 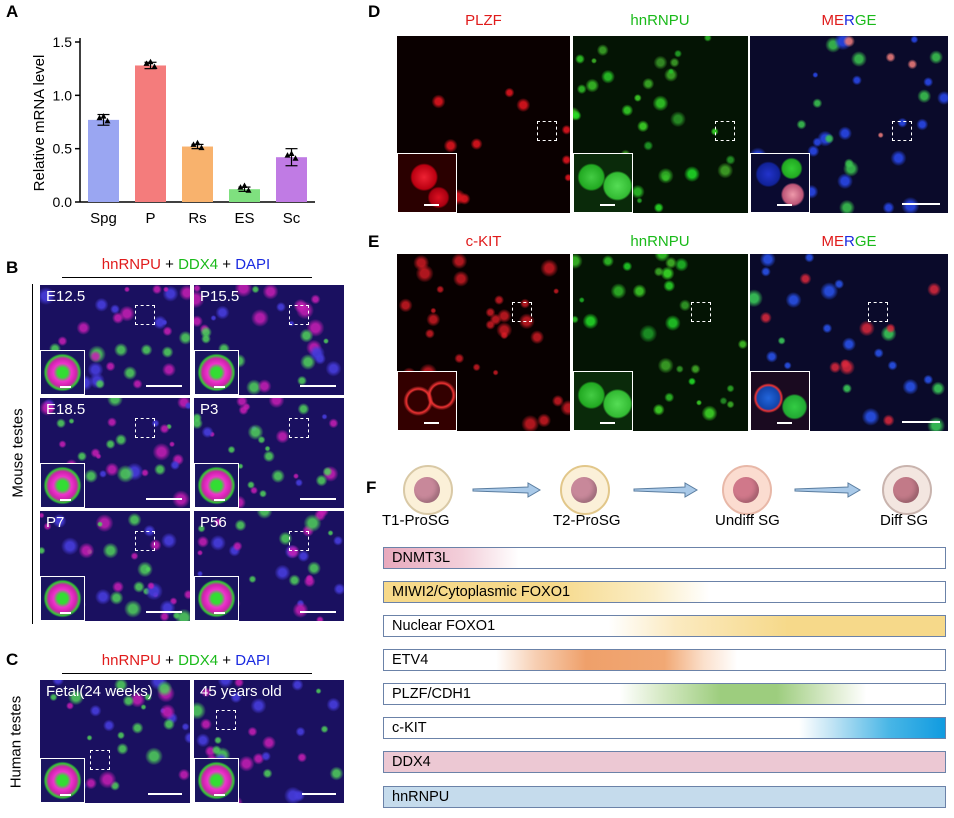 What do you see at coordinates (99, 691) in the screenshot?
I see `tile-label: Fetal(24 weeks)` at bounding box center [99, 691].